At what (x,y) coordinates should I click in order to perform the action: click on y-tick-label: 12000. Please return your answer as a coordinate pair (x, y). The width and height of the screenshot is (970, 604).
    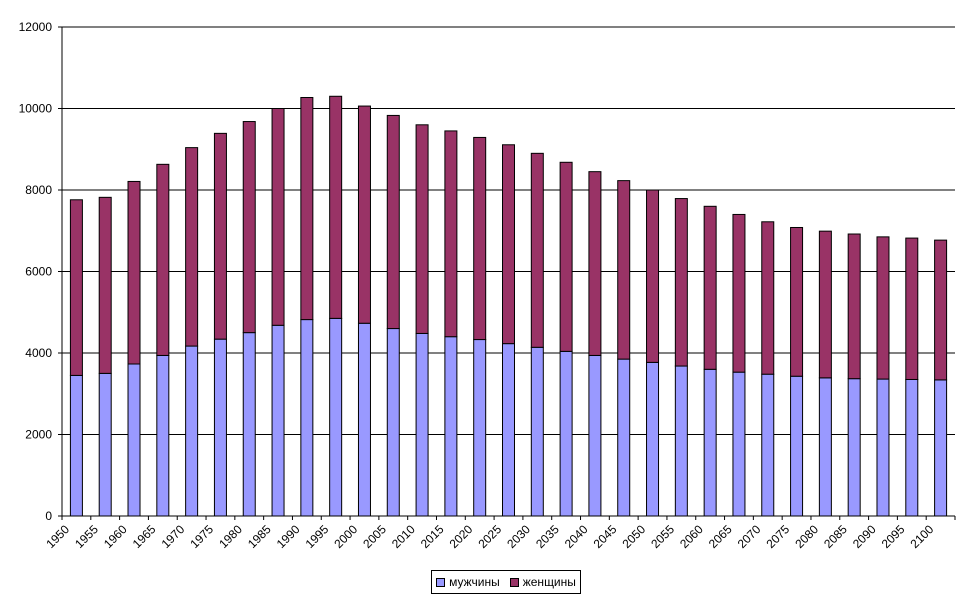
    Looking at the image, I should click on (36, 27).